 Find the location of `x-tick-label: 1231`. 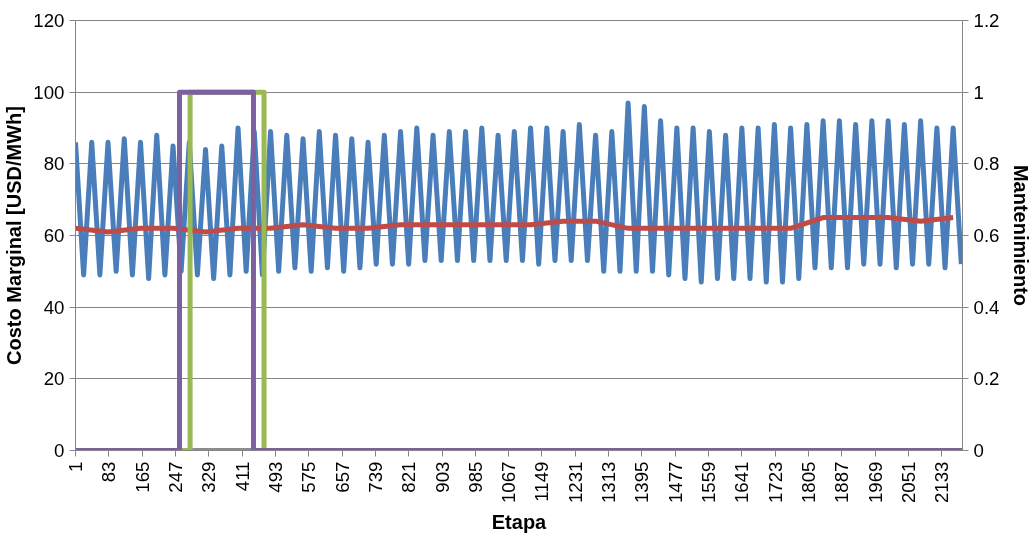

x-tick-label: 1231 is located at coordinates (575, 482).